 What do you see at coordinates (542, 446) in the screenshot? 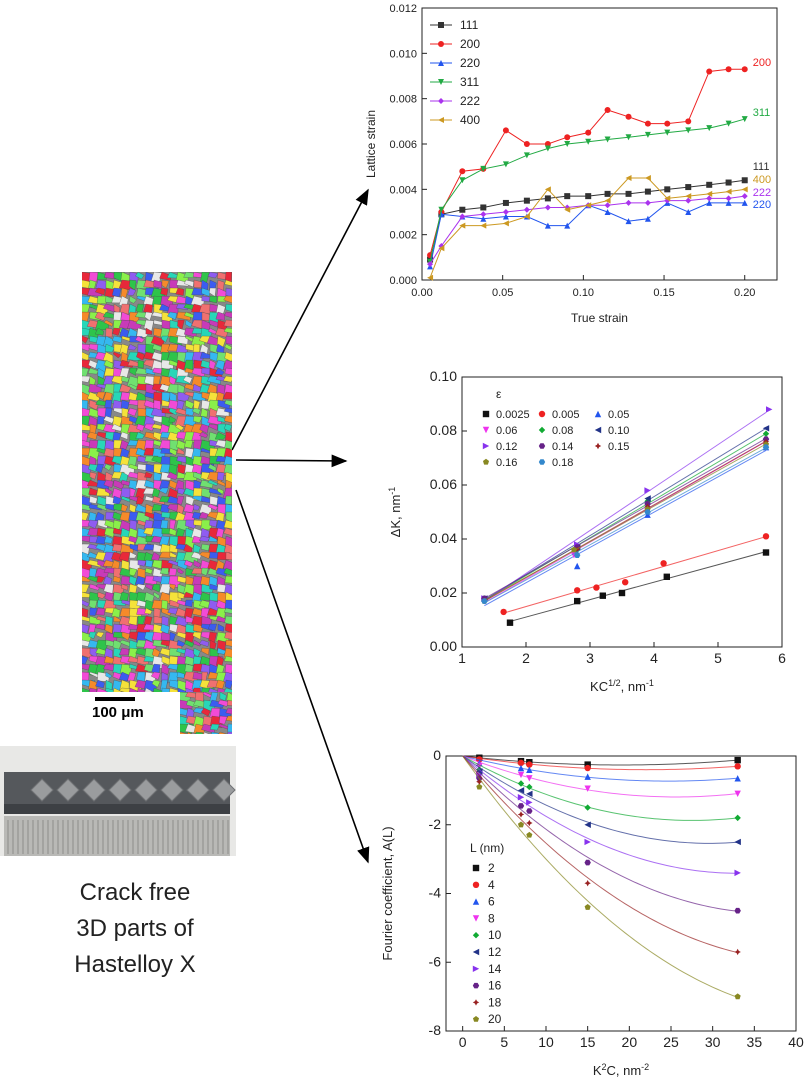
I see `legend-marker-0.14` at bounding box center [542, 446].